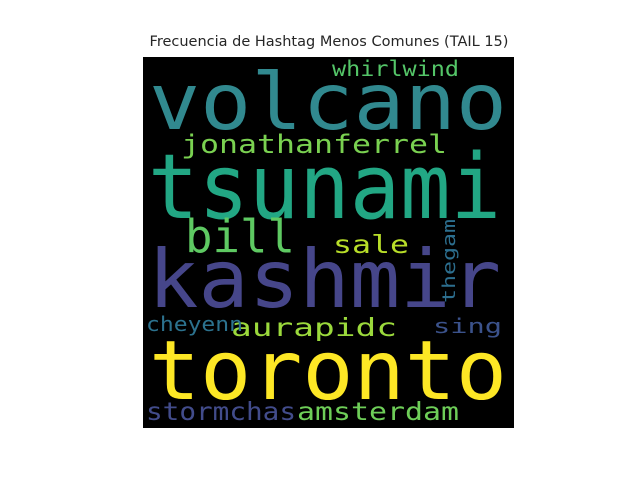 This screenshot has height=480, width=640. Describe the element at coordinates (324, 279) in the screenshot. I see `word-kashmir: kashmir` at that location.